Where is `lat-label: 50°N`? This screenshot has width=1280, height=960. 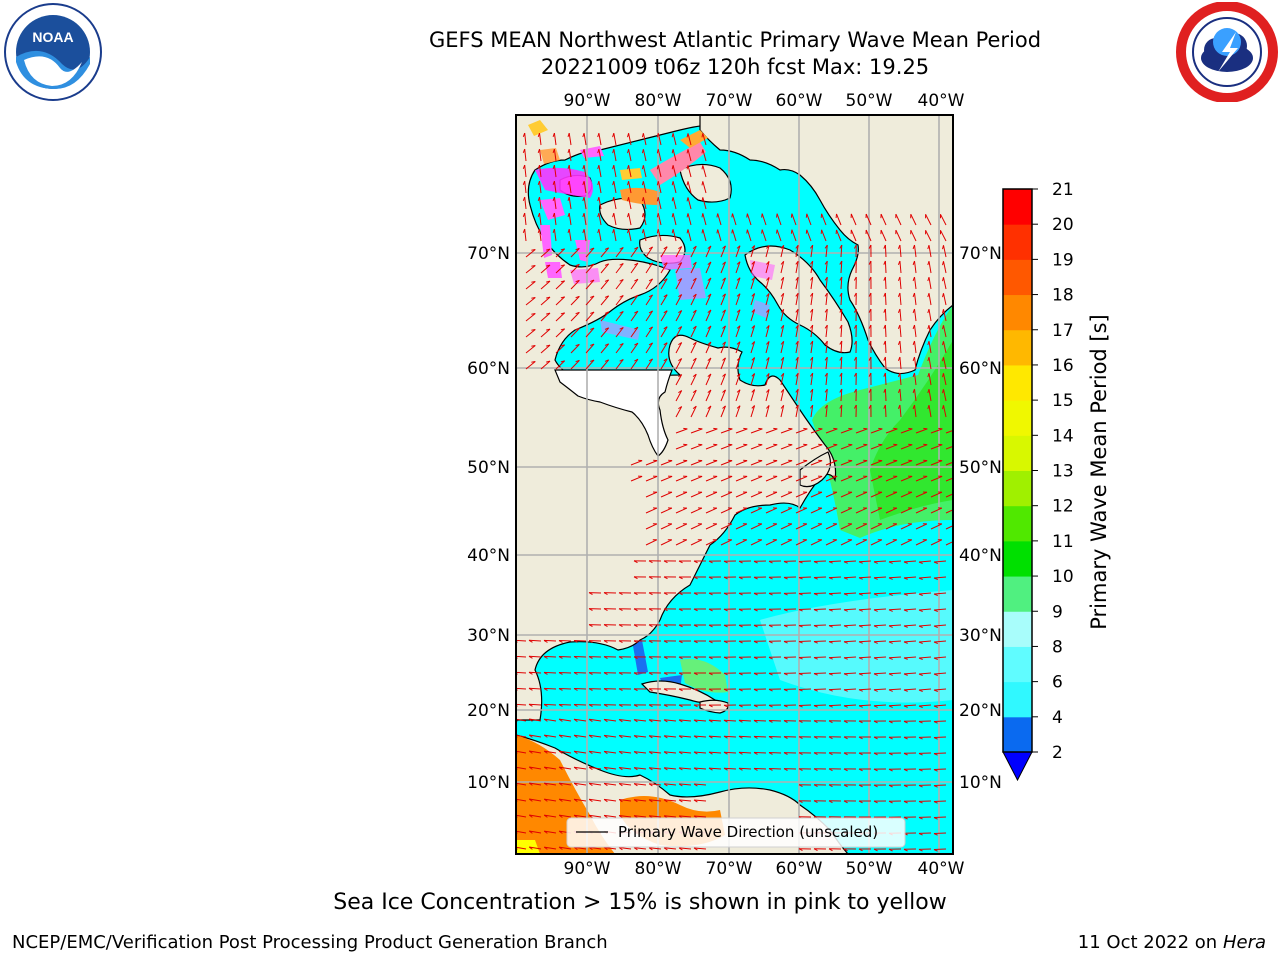 lat-label: 50°N is located at coordinates (980, 468).